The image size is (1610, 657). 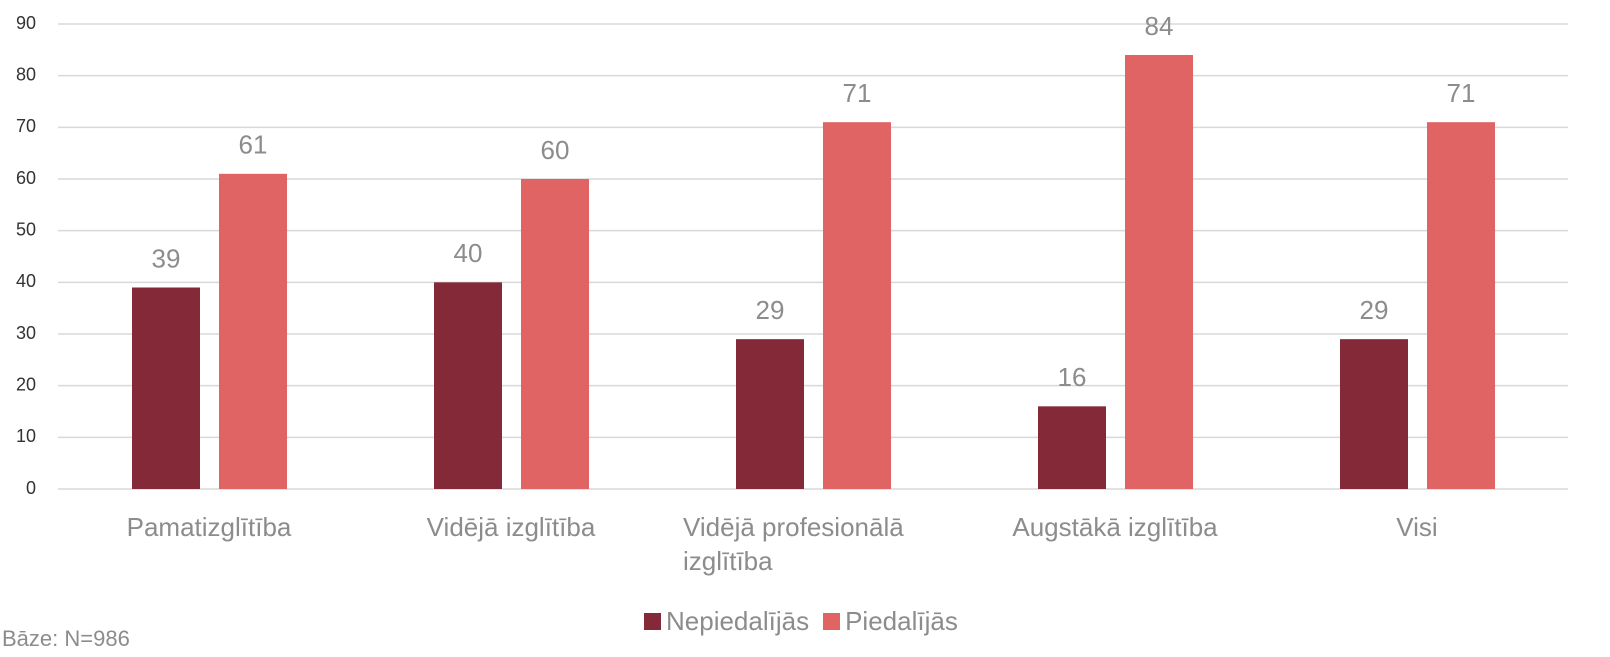 What do you see at coordinates (26, 333) in the screenshot?
I see `y-tick-label: 30` at bounding box center [26, 333].